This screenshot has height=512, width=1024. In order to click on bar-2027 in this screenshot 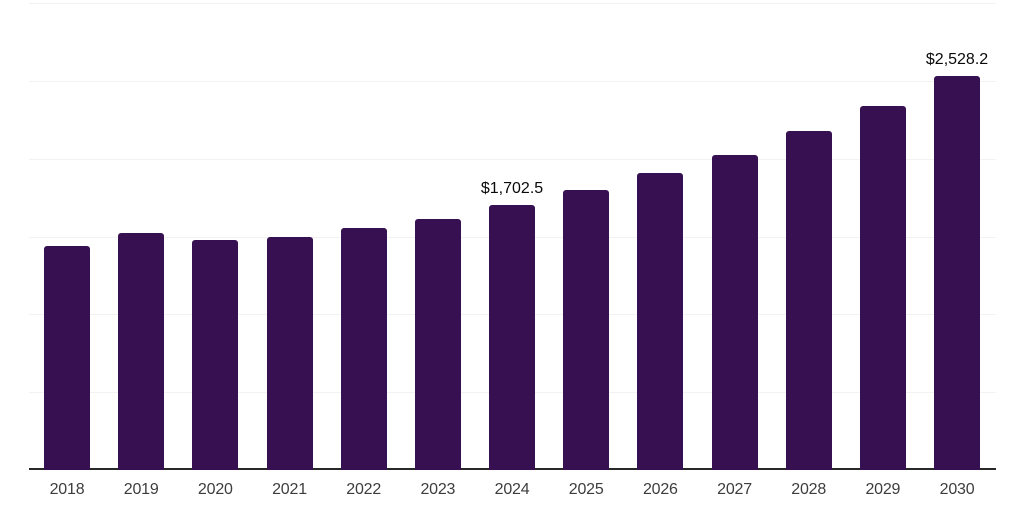, I will do `click(734, 312)`.